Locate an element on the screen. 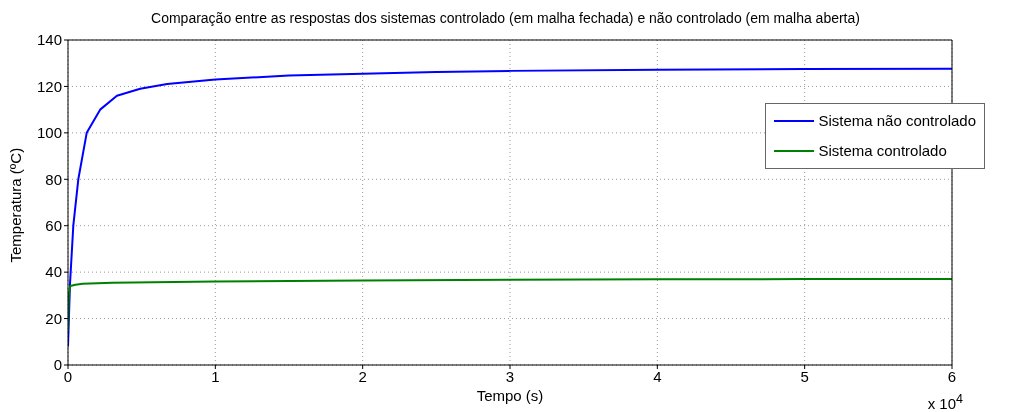  y-tick-label: 40 is located at coordinates (53, 272).